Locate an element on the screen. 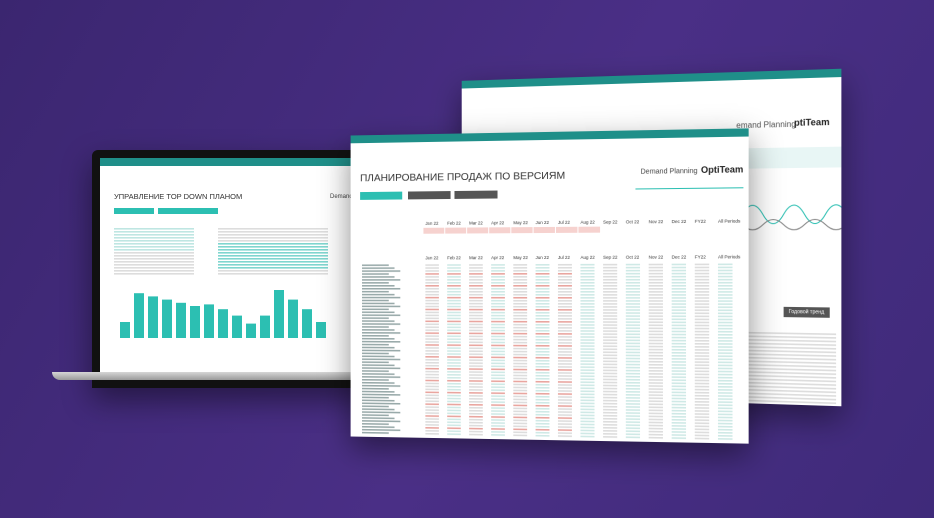 The height and width of the screenshot is (518, 934). column-header: Jul 22 is located at coordinates (564, 222).